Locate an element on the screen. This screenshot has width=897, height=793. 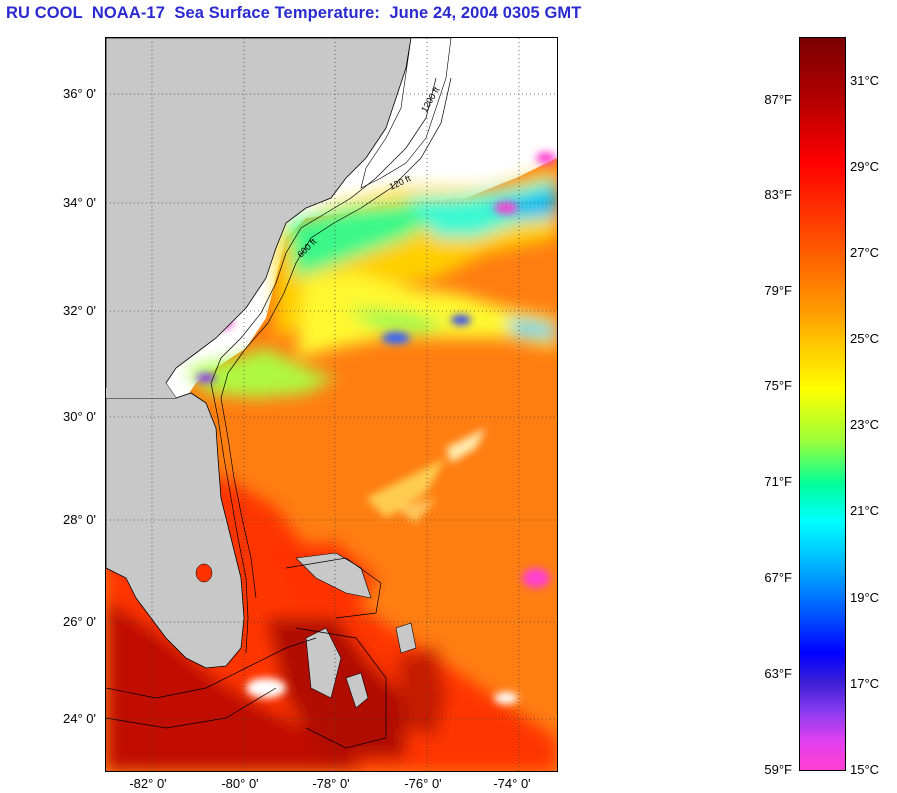
lon-label-74: -74° 0' is located at coordinates (512, 783).